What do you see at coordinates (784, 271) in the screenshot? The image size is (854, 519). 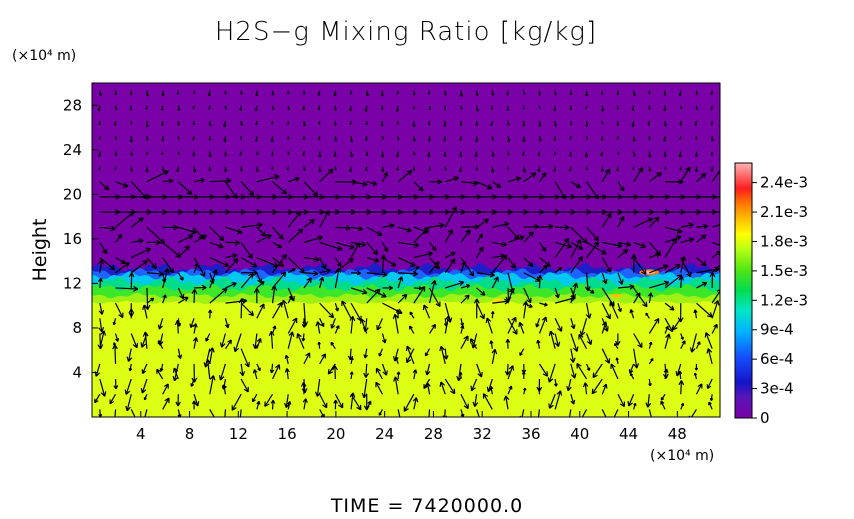 I see `colorbar-tick-label: 1.5e-3` at bounding box center [784, 271].